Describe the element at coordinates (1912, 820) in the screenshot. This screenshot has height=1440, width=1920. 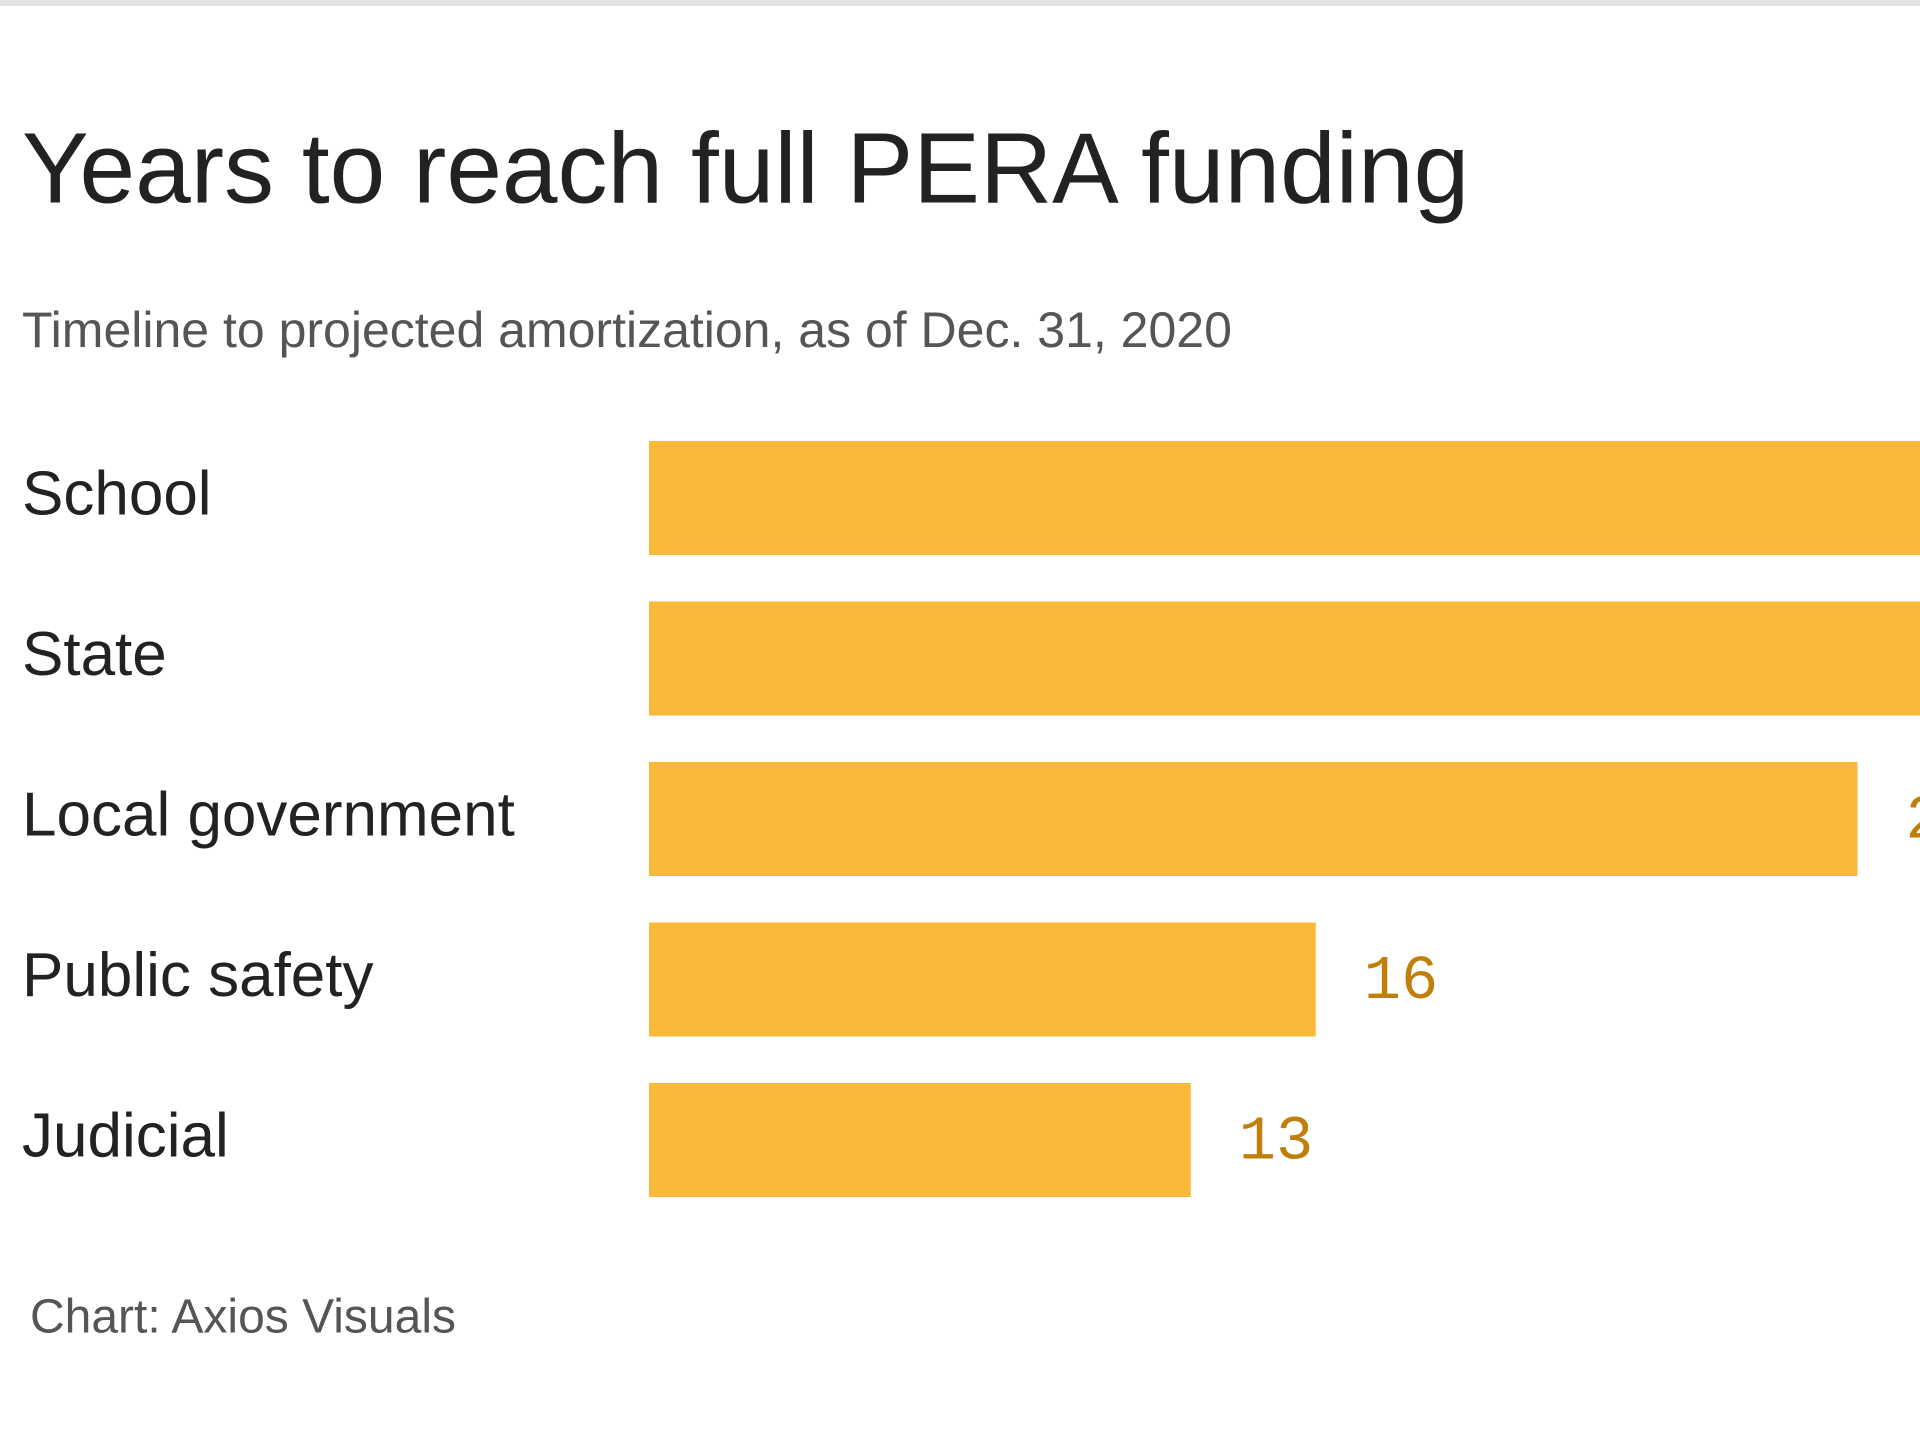
I see `value-label: 29` at that location.